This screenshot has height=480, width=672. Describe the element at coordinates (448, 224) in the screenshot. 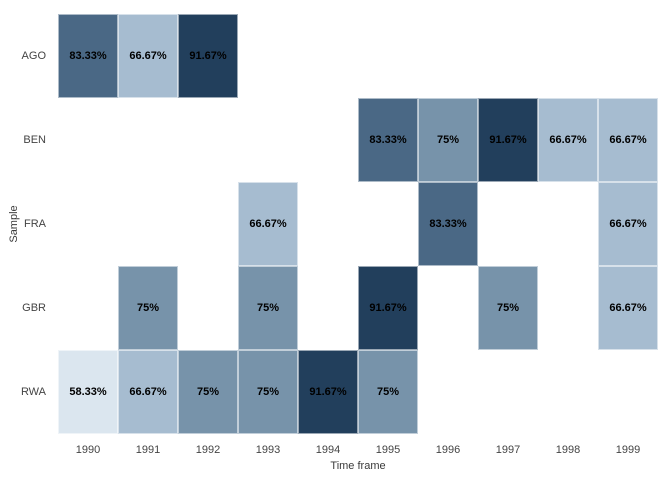

I see `heatmap-cell-FRA-1996: 83.33%` at that location.